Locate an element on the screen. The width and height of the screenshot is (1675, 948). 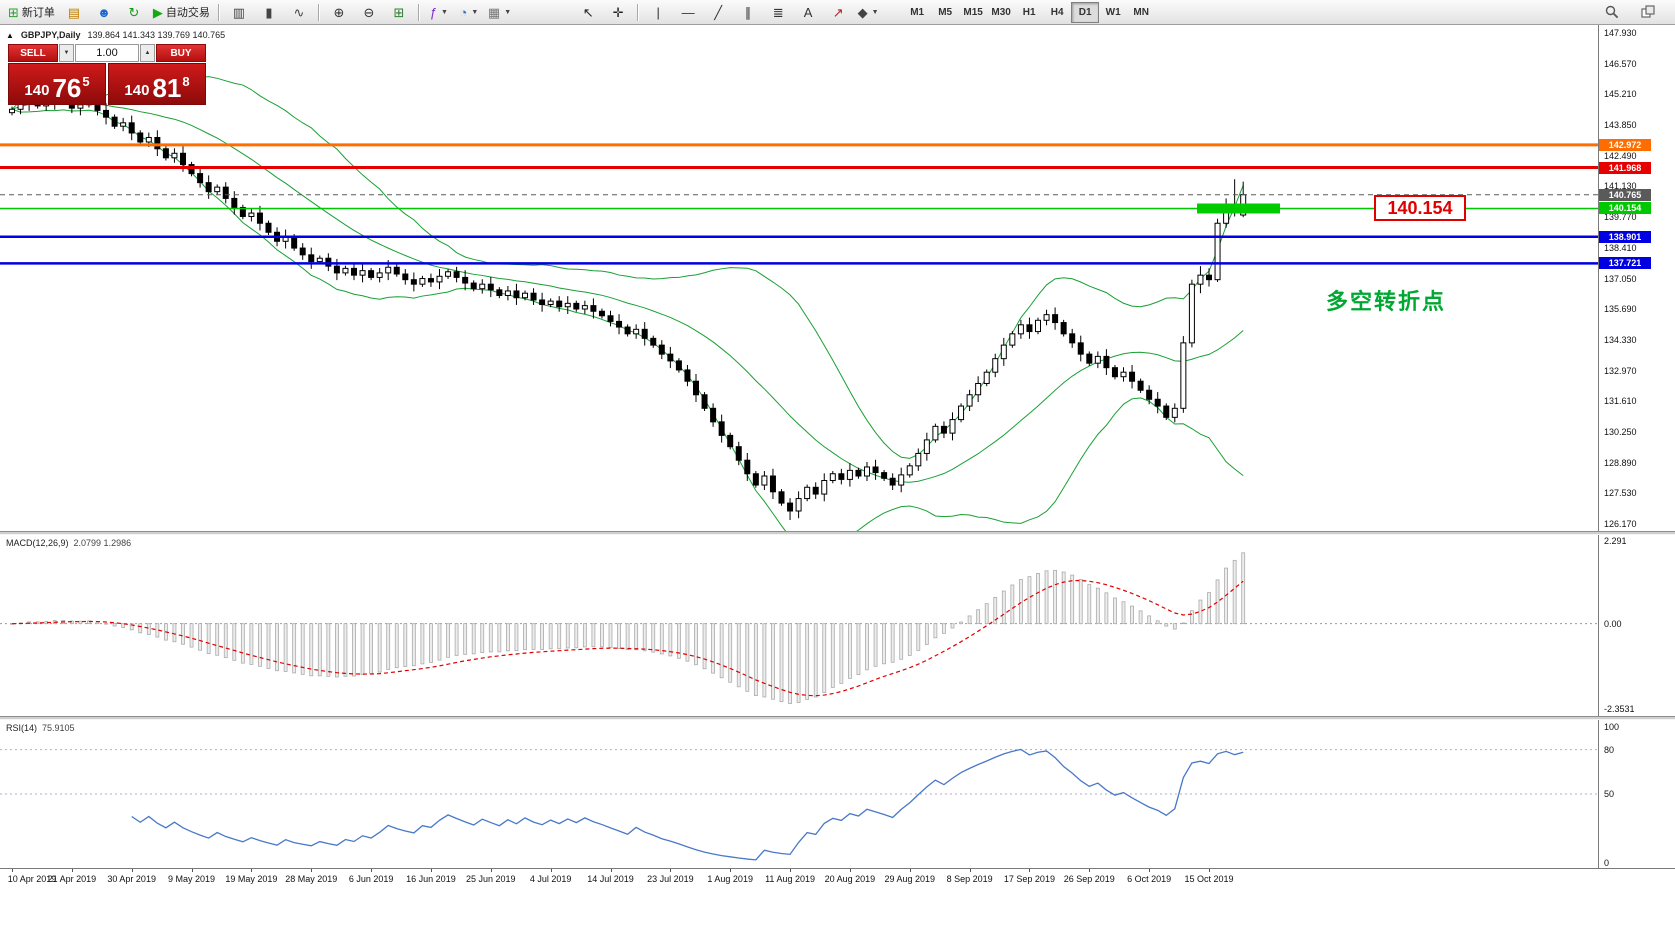
price-tick-label: 131.610 is located at coordinates (1620, 401).